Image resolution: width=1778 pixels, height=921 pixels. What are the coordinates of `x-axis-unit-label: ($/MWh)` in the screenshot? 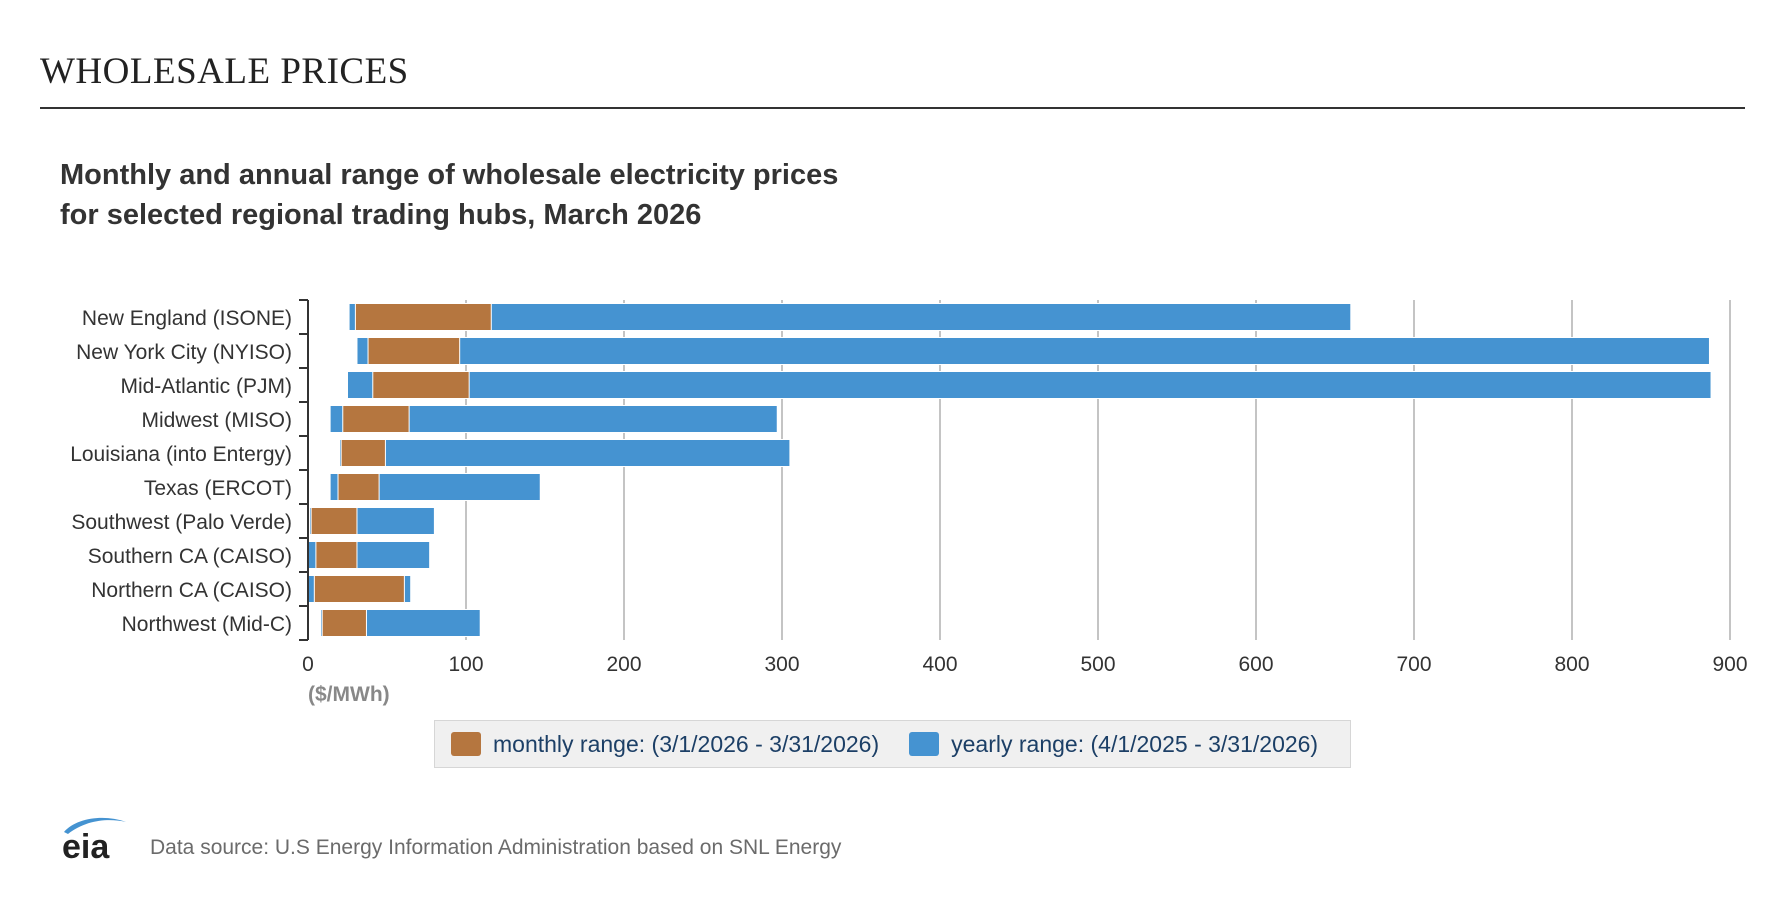 It's located at (349, 694).